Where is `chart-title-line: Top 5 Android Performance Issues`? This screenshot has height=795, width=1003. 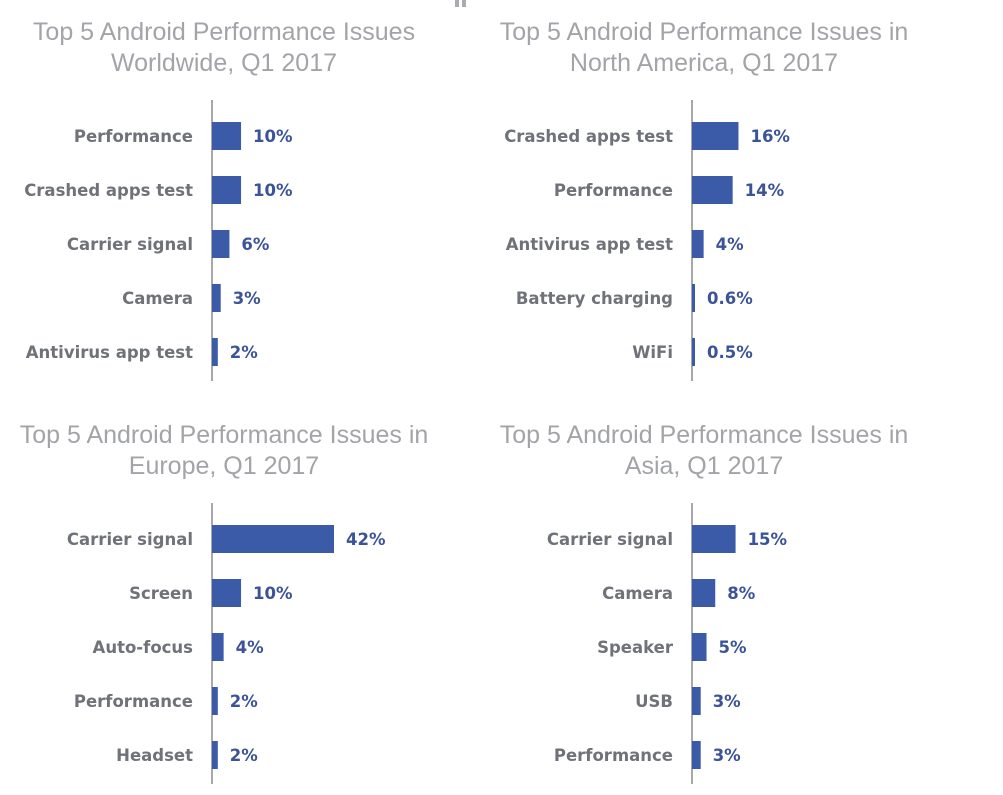 chart-title-line: Top 5 Android Performance Issues is located at coordinates (224, 32).